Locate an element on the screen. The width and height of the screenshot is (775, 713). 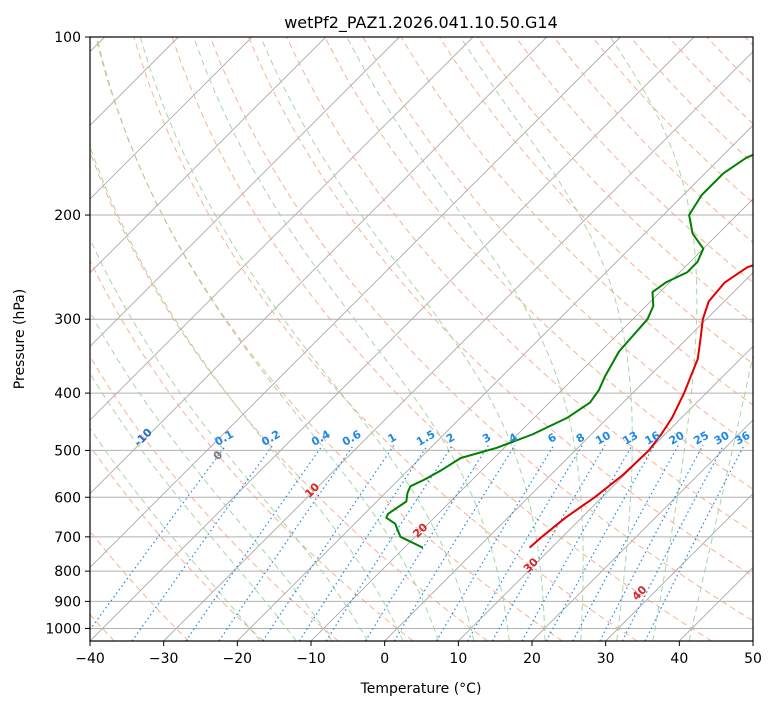
y-tick-label: 600 is located at coordinates (67, 498).